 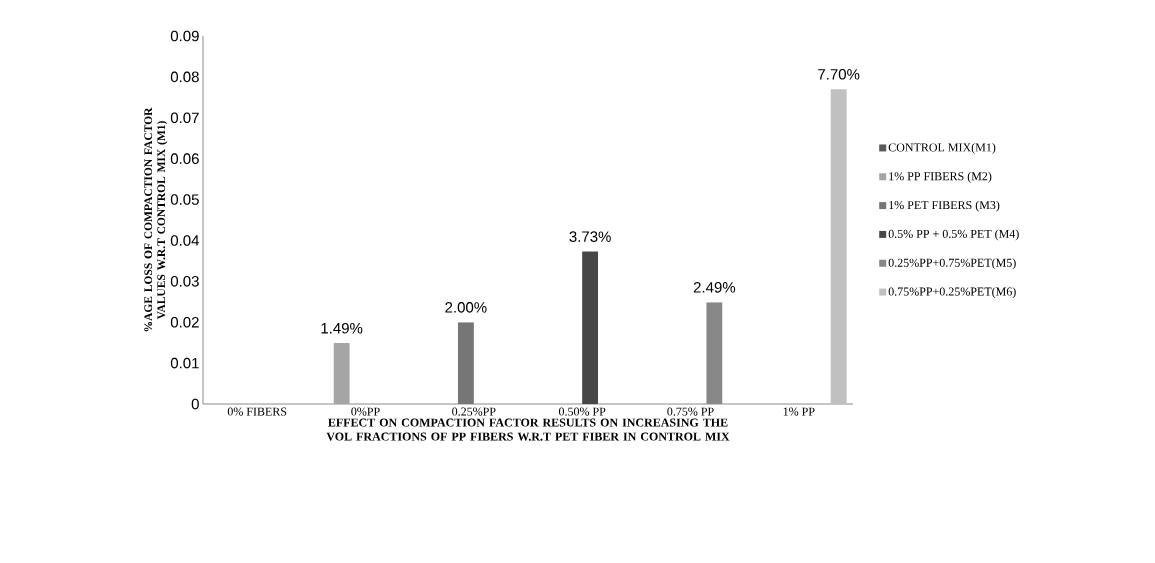 What do you see at coordinates (195, 404) in the screenshot?
I see `y-tick-label: 0` at bounding box center [195, 404].